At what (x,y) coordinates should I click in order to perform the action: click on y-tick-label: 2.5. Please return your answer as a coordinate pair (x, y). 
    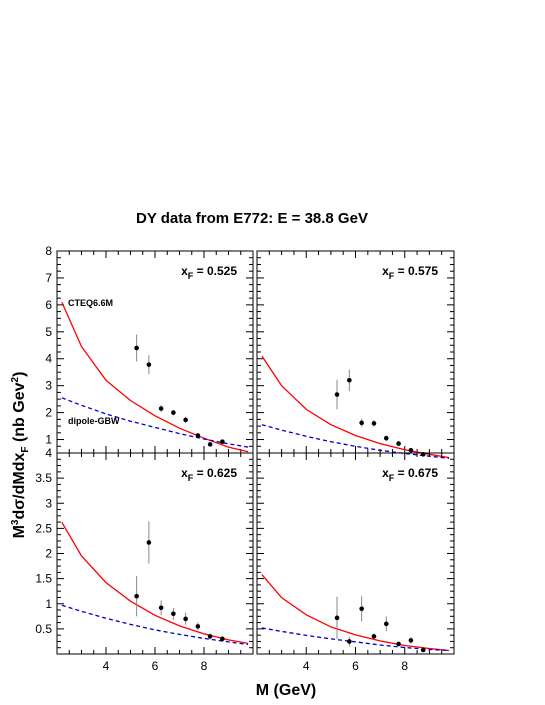
    Looking at the image, I should click on (43, 528).